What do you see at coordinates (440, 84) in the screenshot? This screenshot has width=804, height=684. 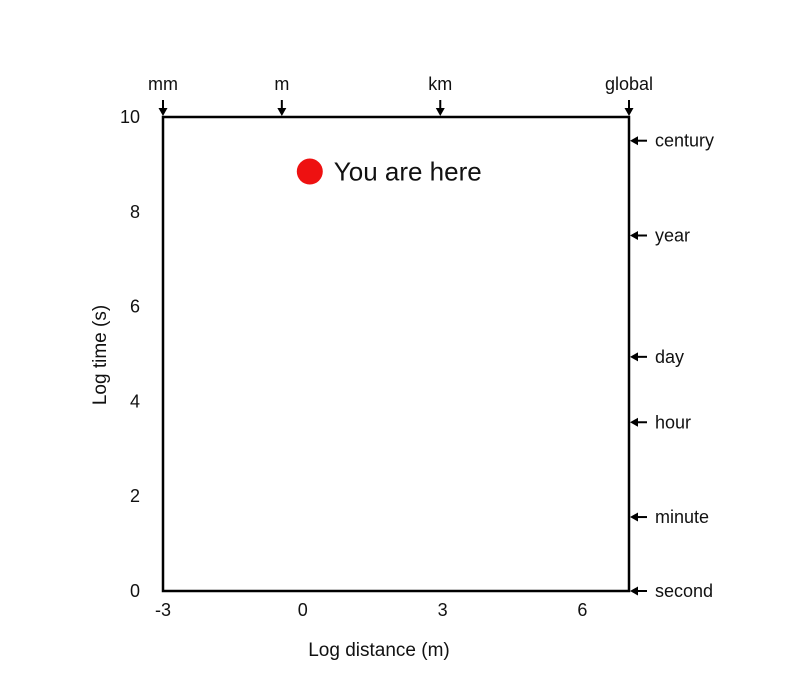 I see `distance-marker-label: km` at bounding box center [440, 84].